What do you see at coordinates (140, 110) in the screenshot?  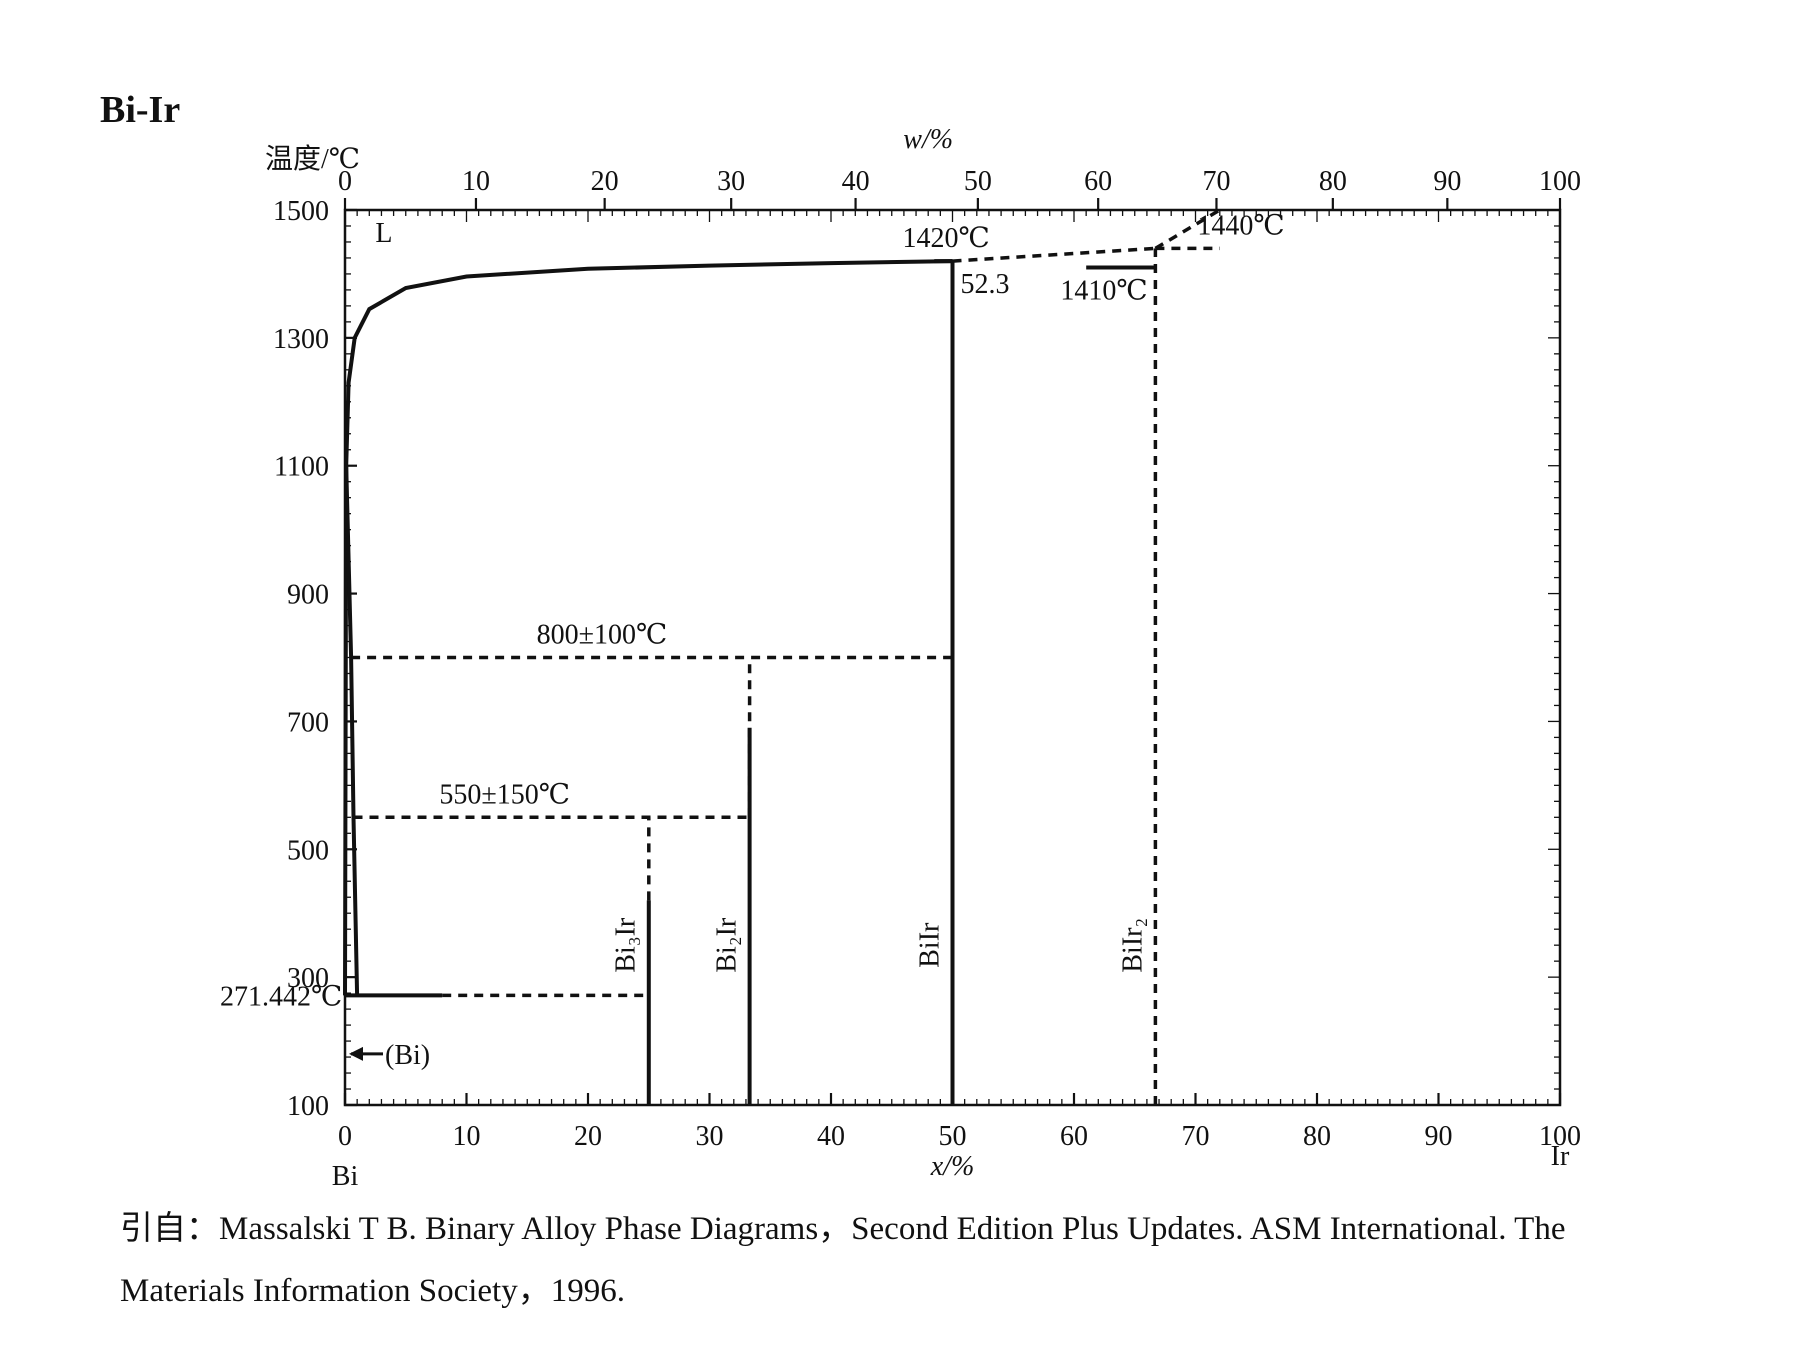 I see `diagram-title: Bi-Ir` at bounding box center [140, 110].